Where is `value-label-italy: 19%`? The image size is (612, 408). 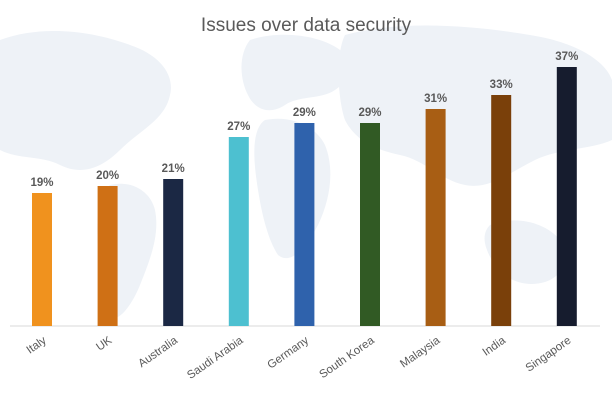
value-label-italy: 19% is located at coordinates (41, 183).